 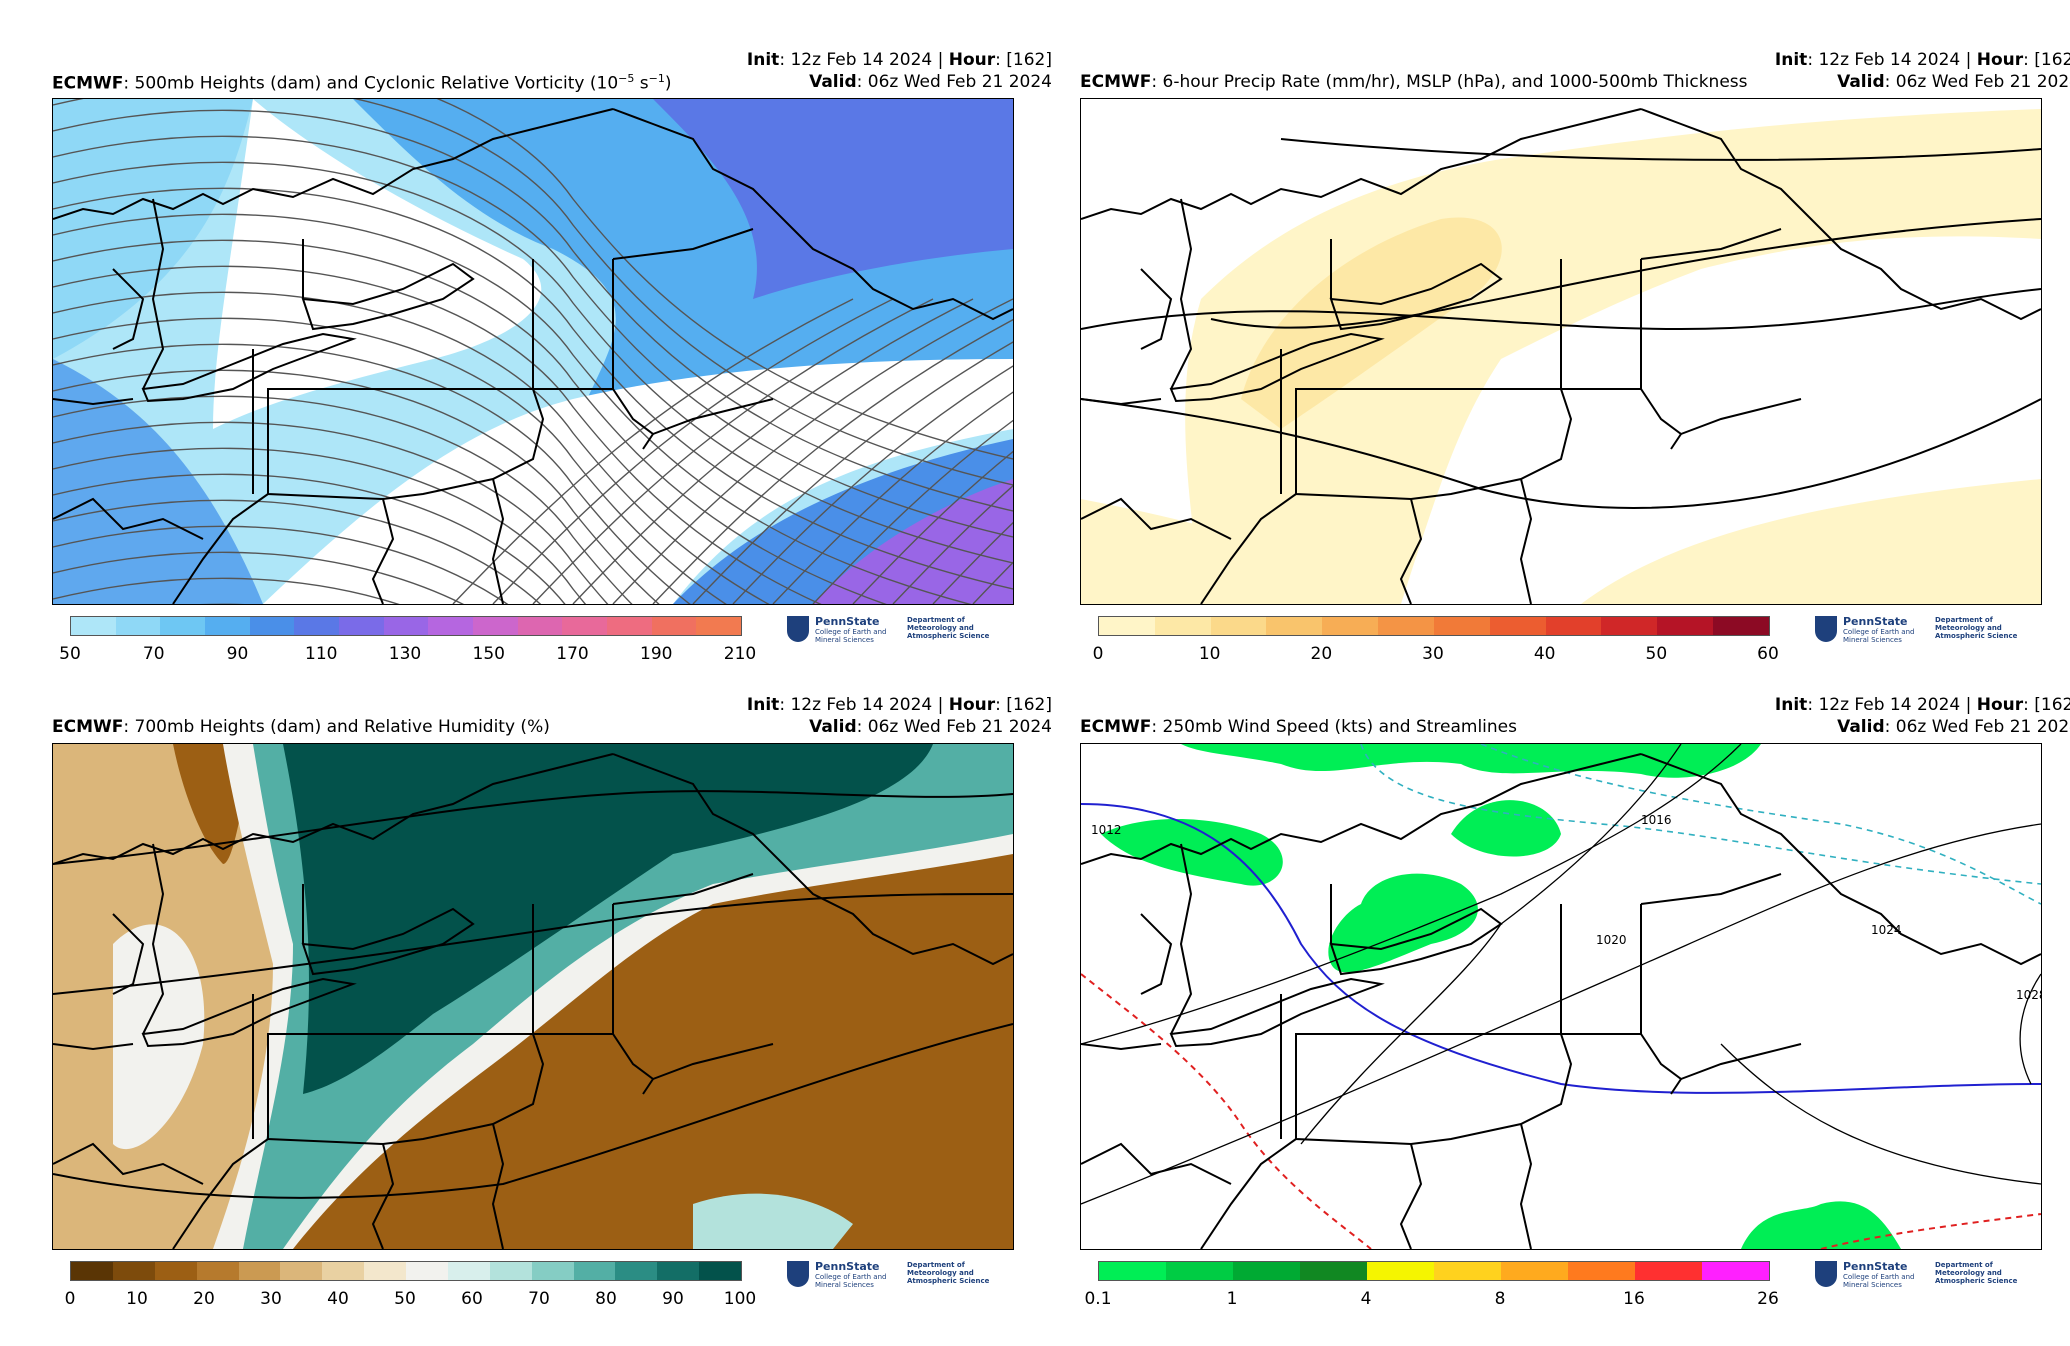 I want to click on colorbar-tick: 26, so click(x=1768, y=1299).